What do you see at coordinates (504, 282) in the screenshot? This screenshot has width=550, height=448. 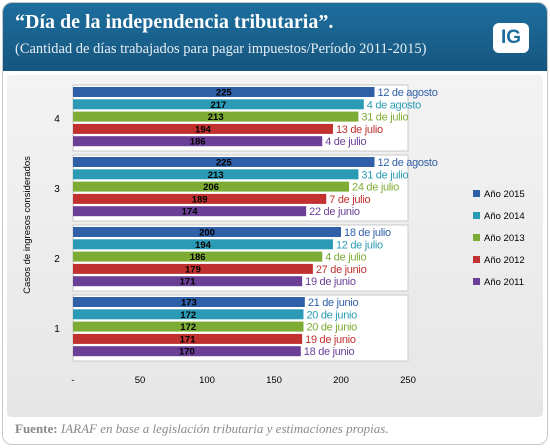 I see `legend-label: Año 2011` at bounding box center [504, 282].